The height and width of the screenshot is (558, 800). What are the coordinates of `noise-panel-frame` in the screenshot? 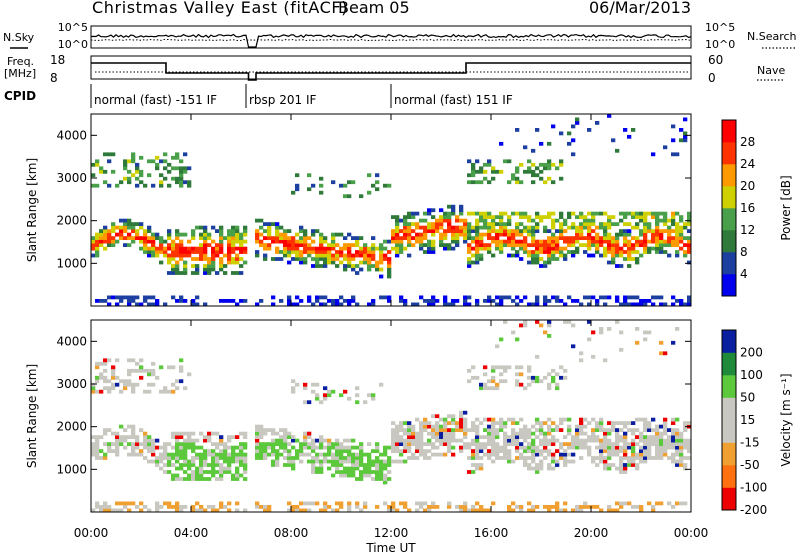 It's located at (391, 37).